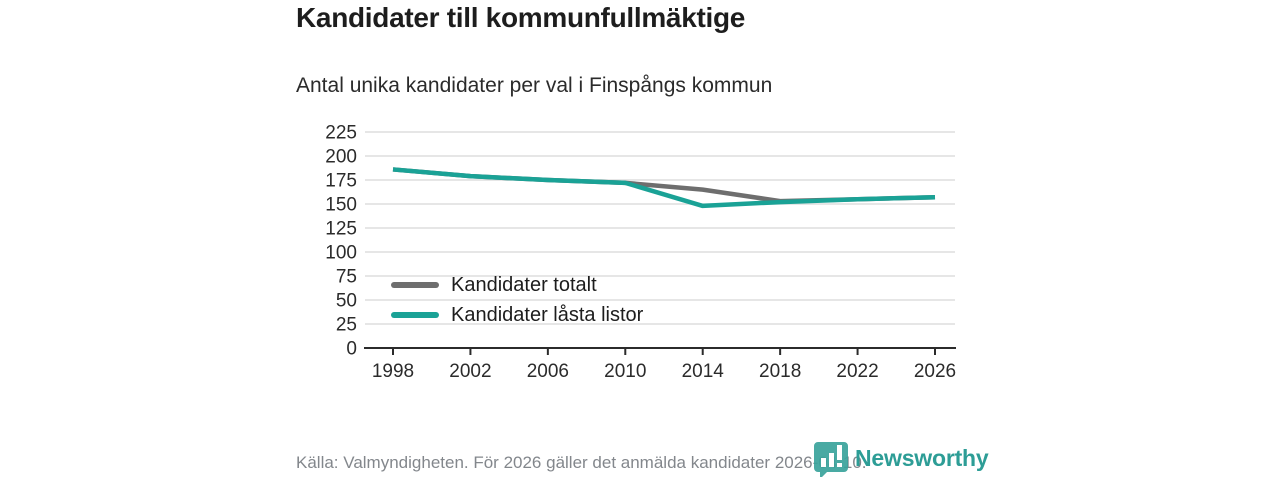 The height and width of the screenshot is (480, 1280). Describe the element at coordinates (831, 459) in the screenshot. I see `newsworthy-logo-icon` at that location.